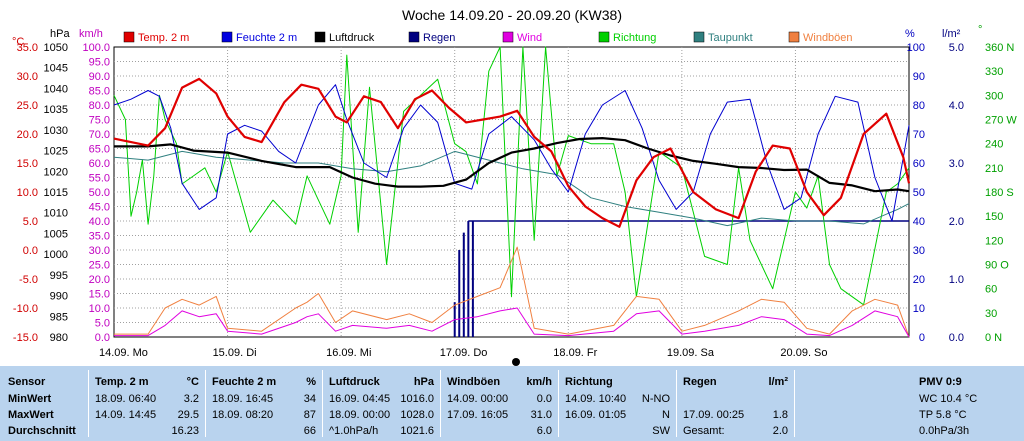  Describe the element at coordinates (56, 234) in the screenshot. I see `pressure-tick-label: 1005` at that location.